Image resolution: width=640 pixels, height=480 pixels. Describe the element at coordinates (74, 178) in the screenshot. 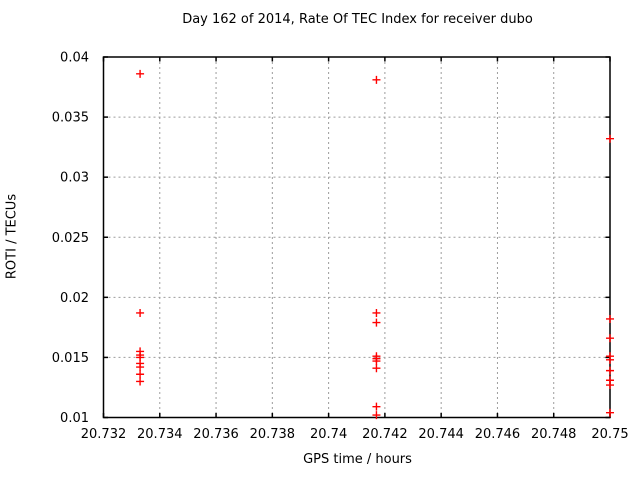

I see `y-tick-label: 0.03` at that location.